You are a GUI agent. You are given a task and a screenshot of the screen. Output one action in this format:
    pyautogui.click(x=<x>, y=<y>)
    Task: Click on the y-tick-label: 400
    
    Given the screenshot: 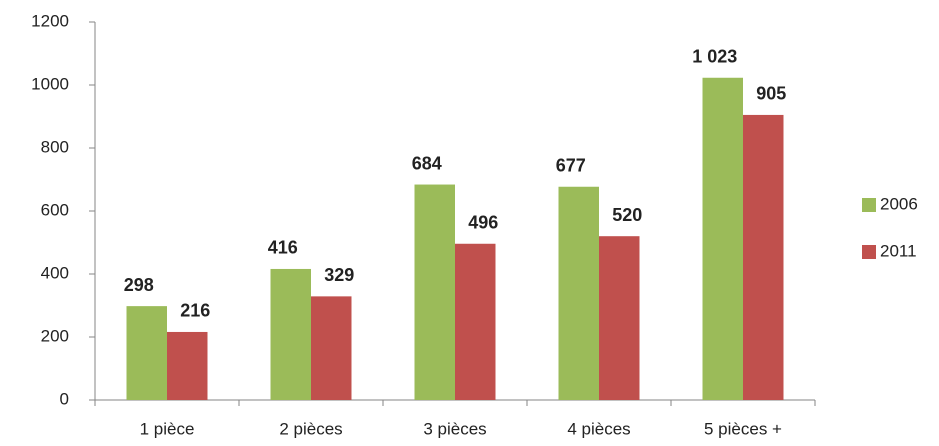 What is the action you would take?
    pyautogui.click(x=55, y=272)
    